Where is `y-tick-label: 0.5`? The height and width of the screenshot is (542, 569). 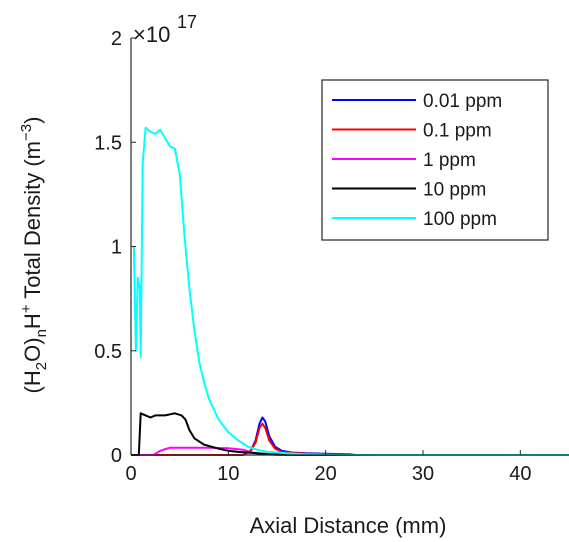
y-tick-label: 0.5 is located at coordinates (108, 352).